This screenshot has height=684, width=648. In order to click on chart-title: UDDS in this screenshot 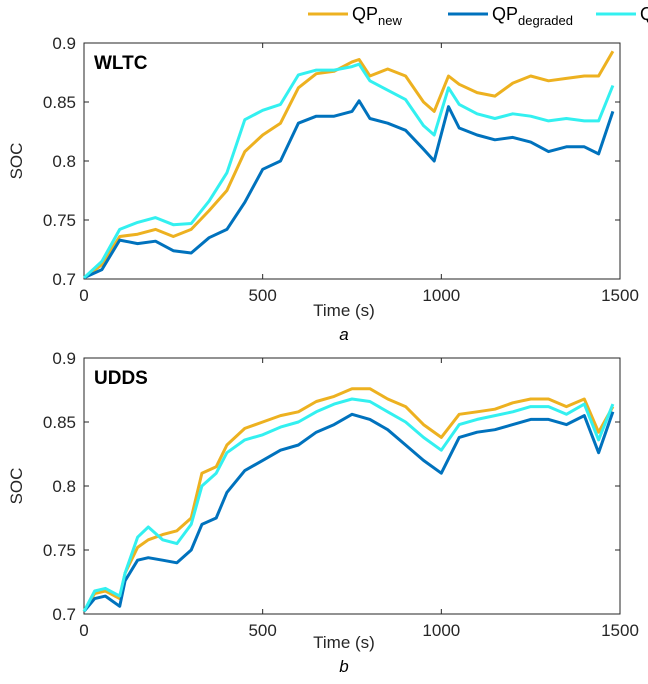, I will do `click(121, 378)`.